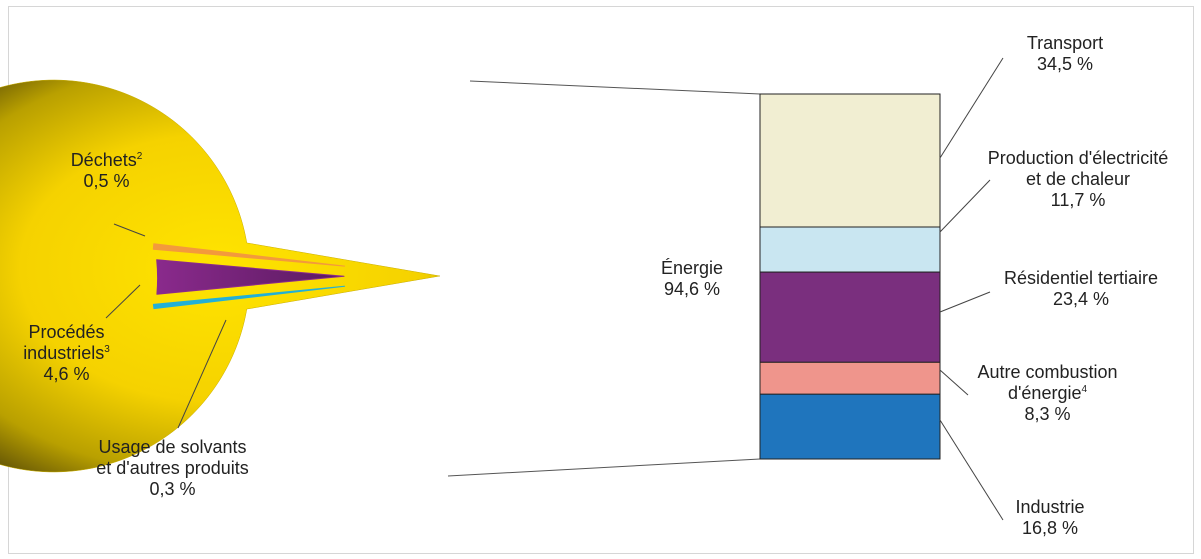  I want to click on label-transport: Transport 34,5 %, so click(1065, 54).